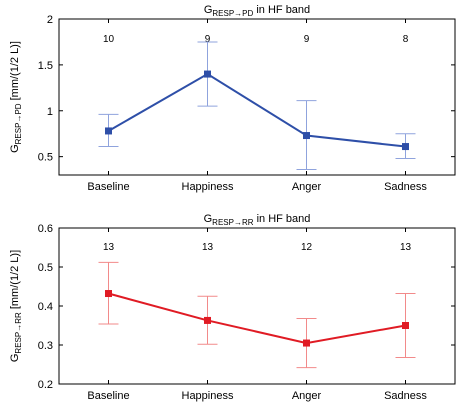  Describe the element at coordinates (45, 229) in the screenshot. I see `y-tick-label: 0.6` at that location.